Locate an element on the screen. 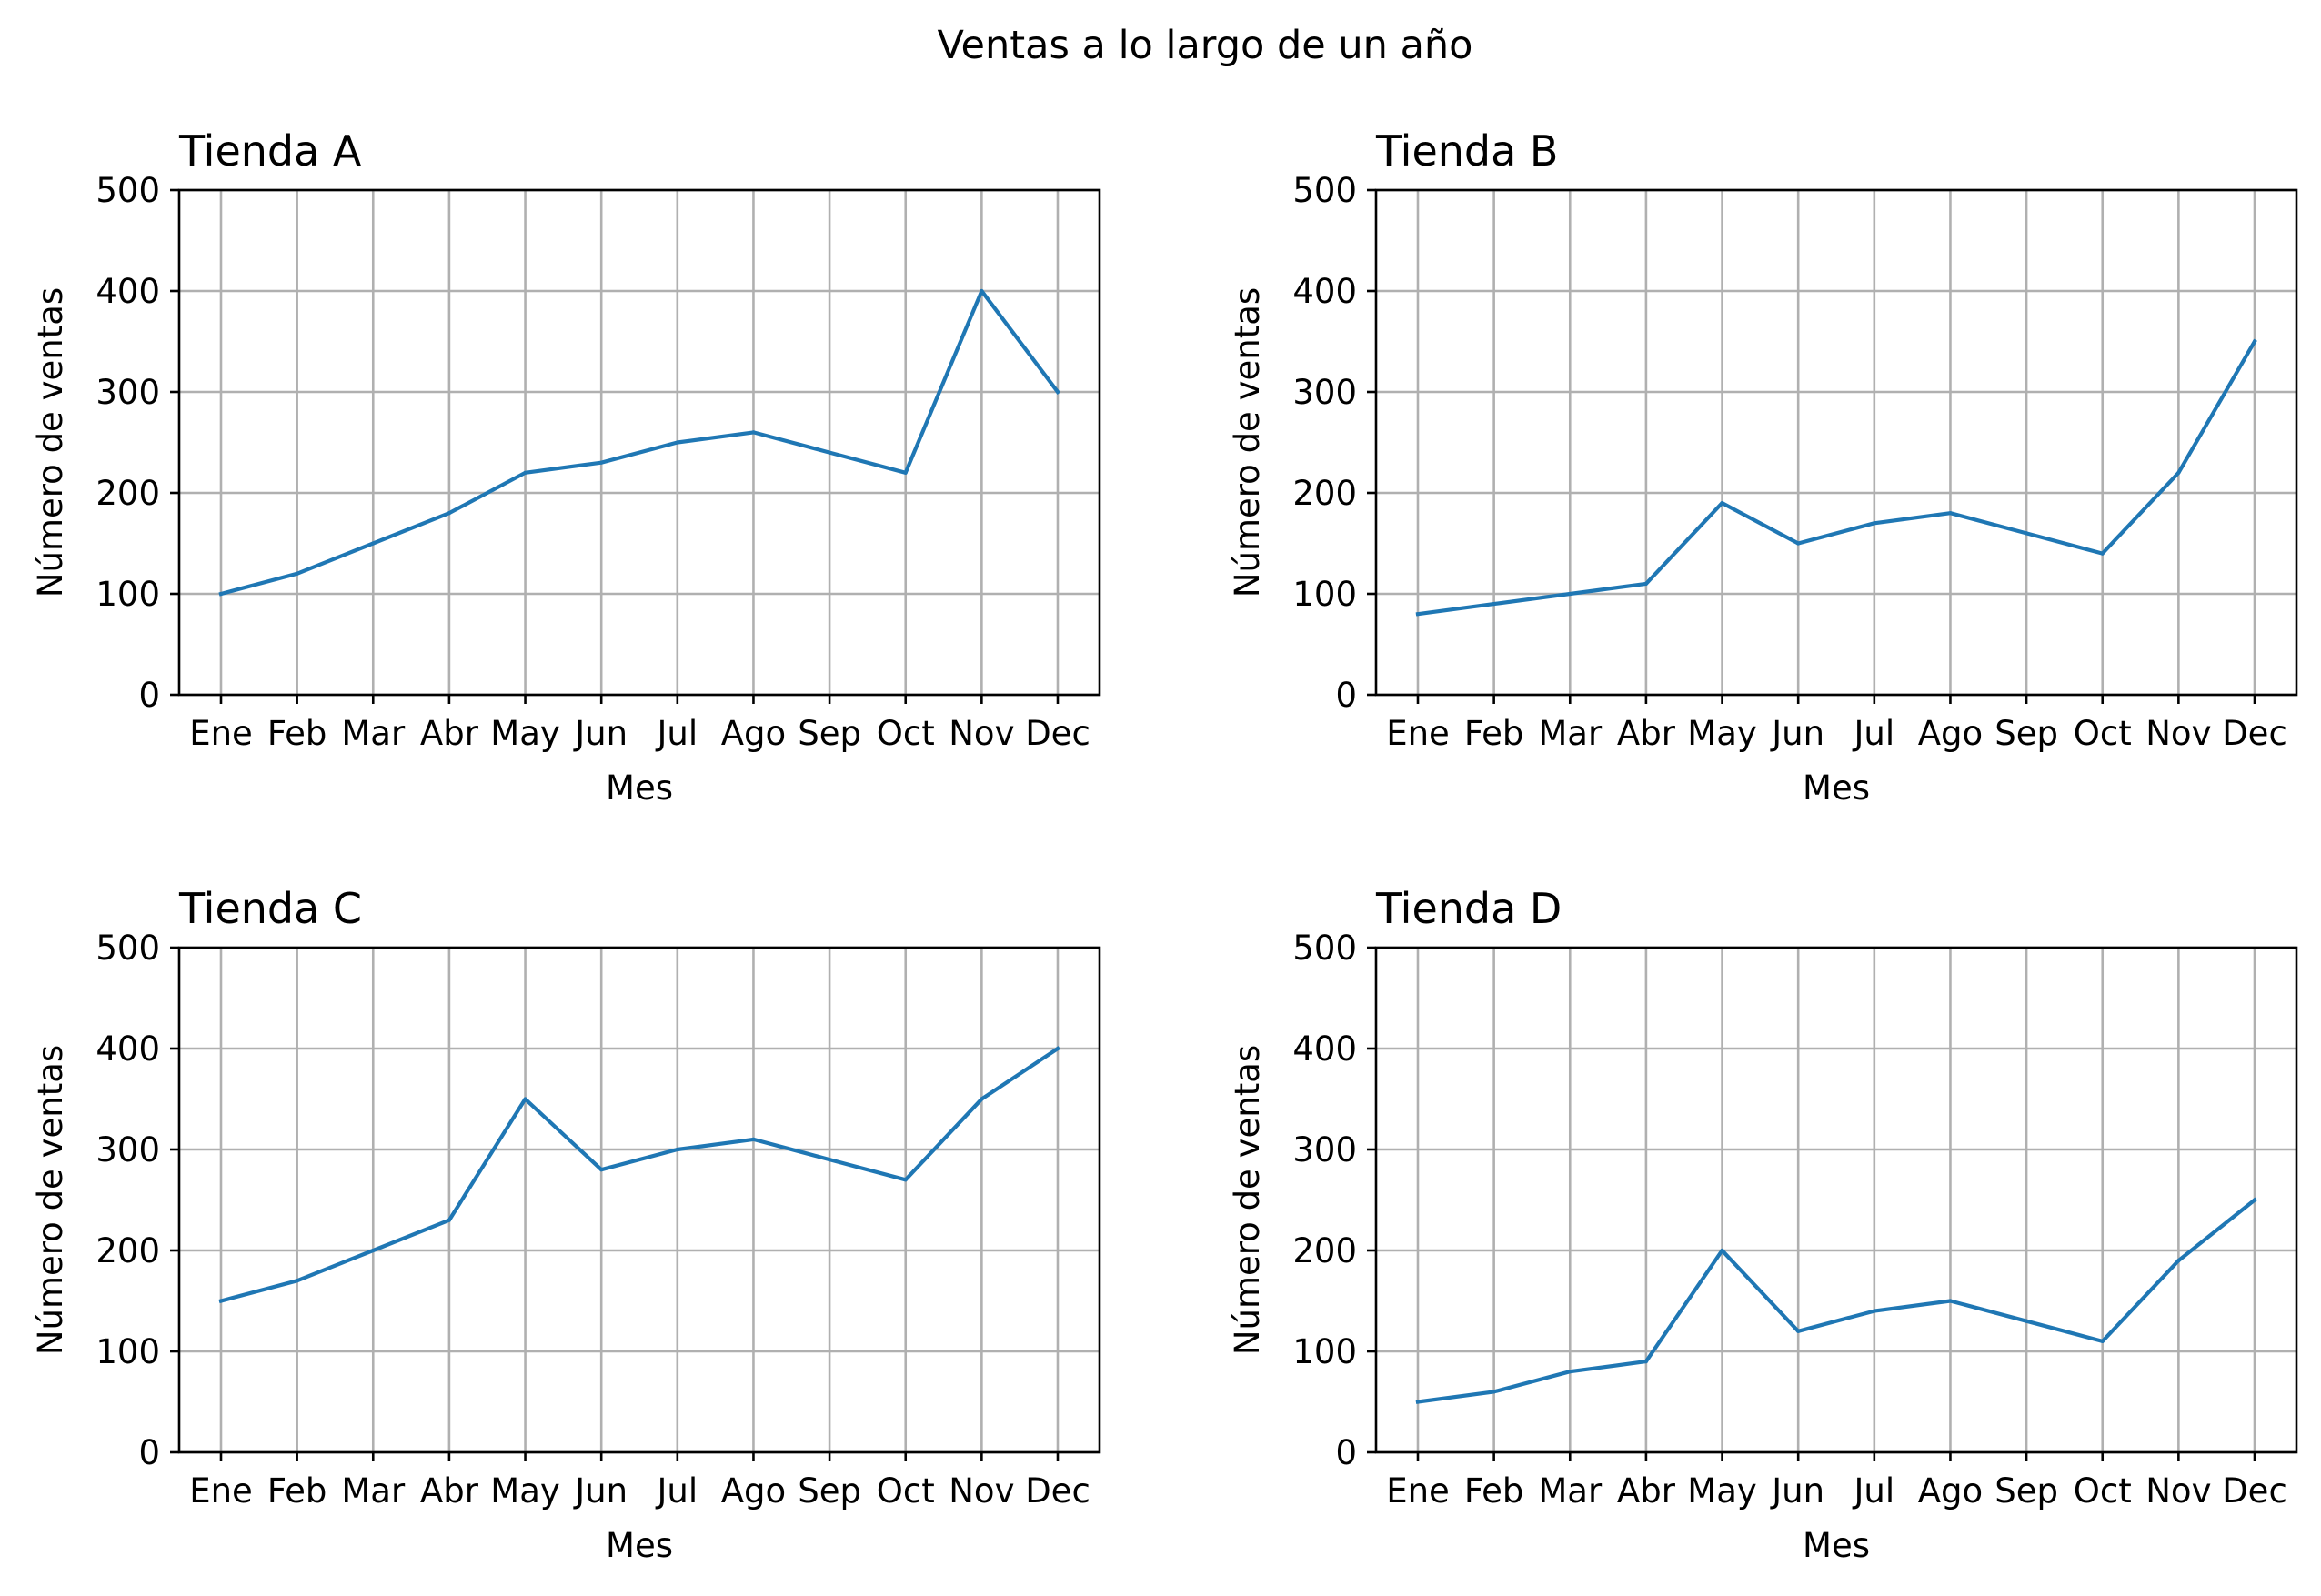 The image size is (2321, 1596). subplot-title: Tienda A is located at coordinates (270, 151).